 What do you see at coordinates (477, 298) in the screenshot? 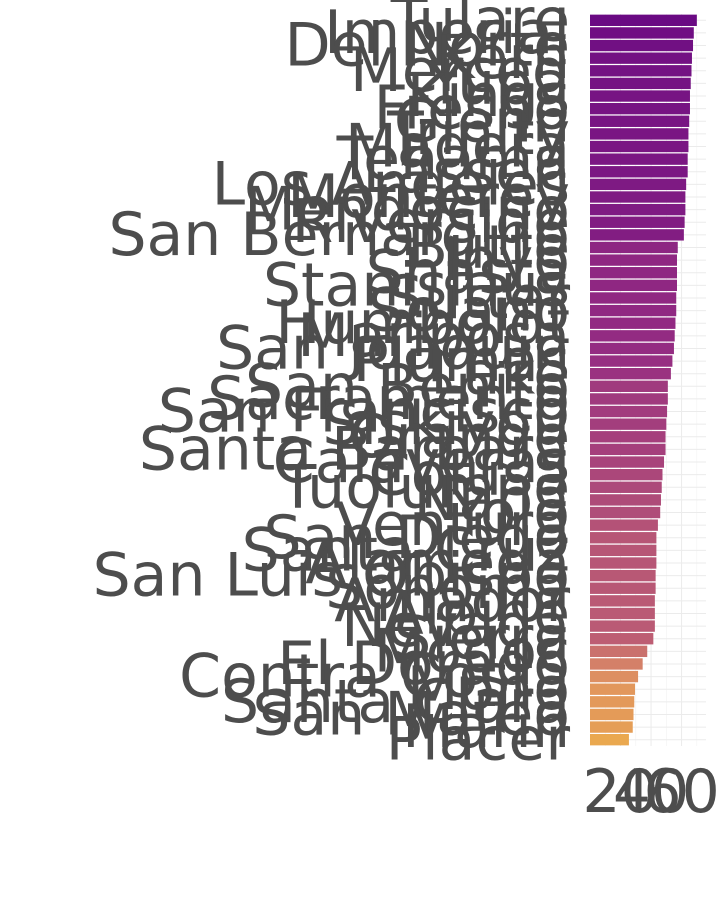
I see `category-label: Sutter` at bounding box center [477, 298].